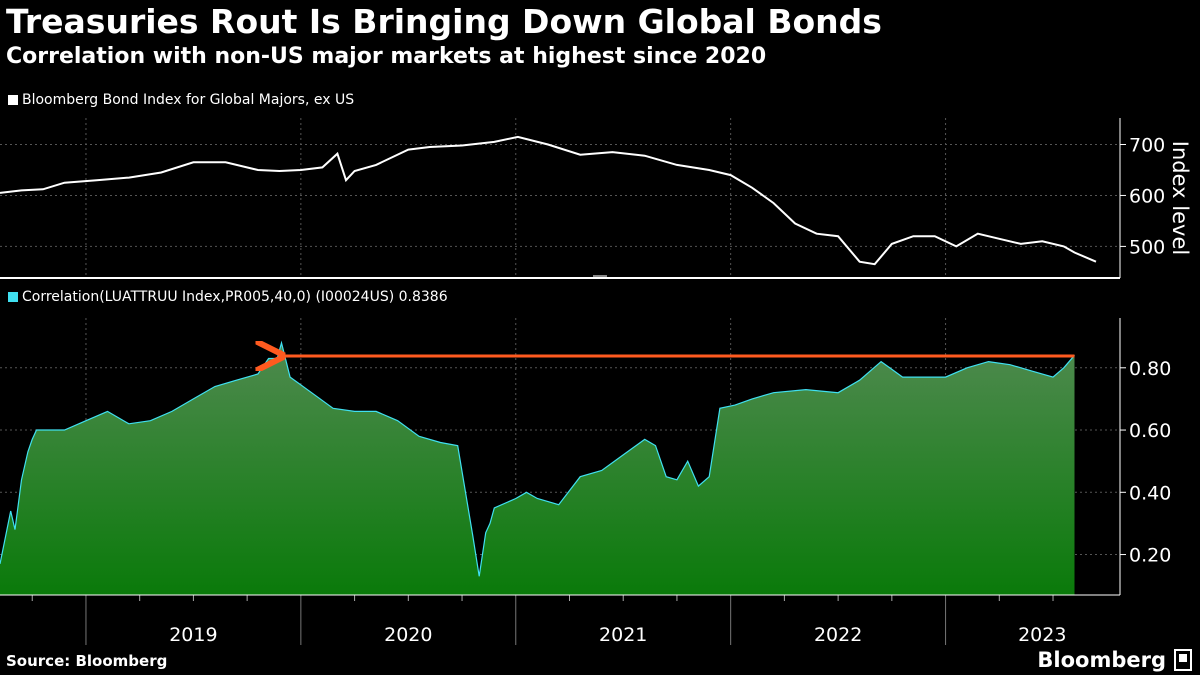 The image size is (1200, 675). What do you see at coordinates (1147, 247) in the screenshot?
I see `top-y-tick-label-0: 500` at bounding box center [1147, 247].